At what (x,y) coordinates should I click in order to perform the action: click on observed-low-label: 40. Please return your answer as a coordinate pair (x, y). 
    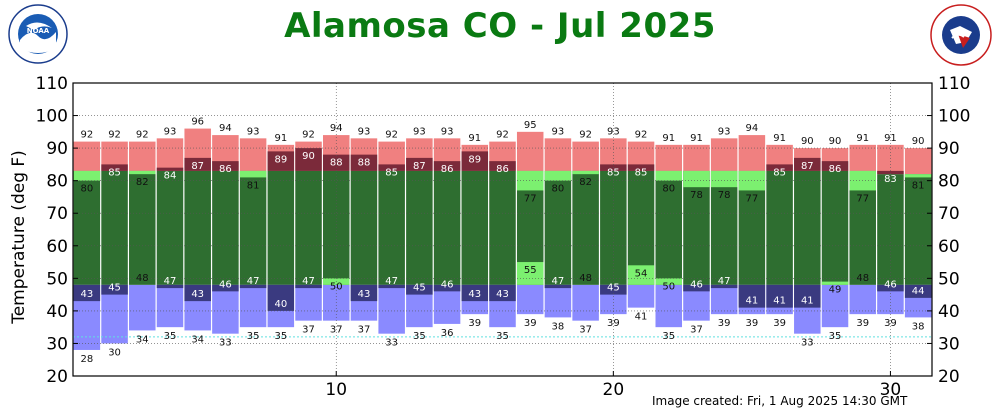
    Looking at the image, I should click on (280, 304).